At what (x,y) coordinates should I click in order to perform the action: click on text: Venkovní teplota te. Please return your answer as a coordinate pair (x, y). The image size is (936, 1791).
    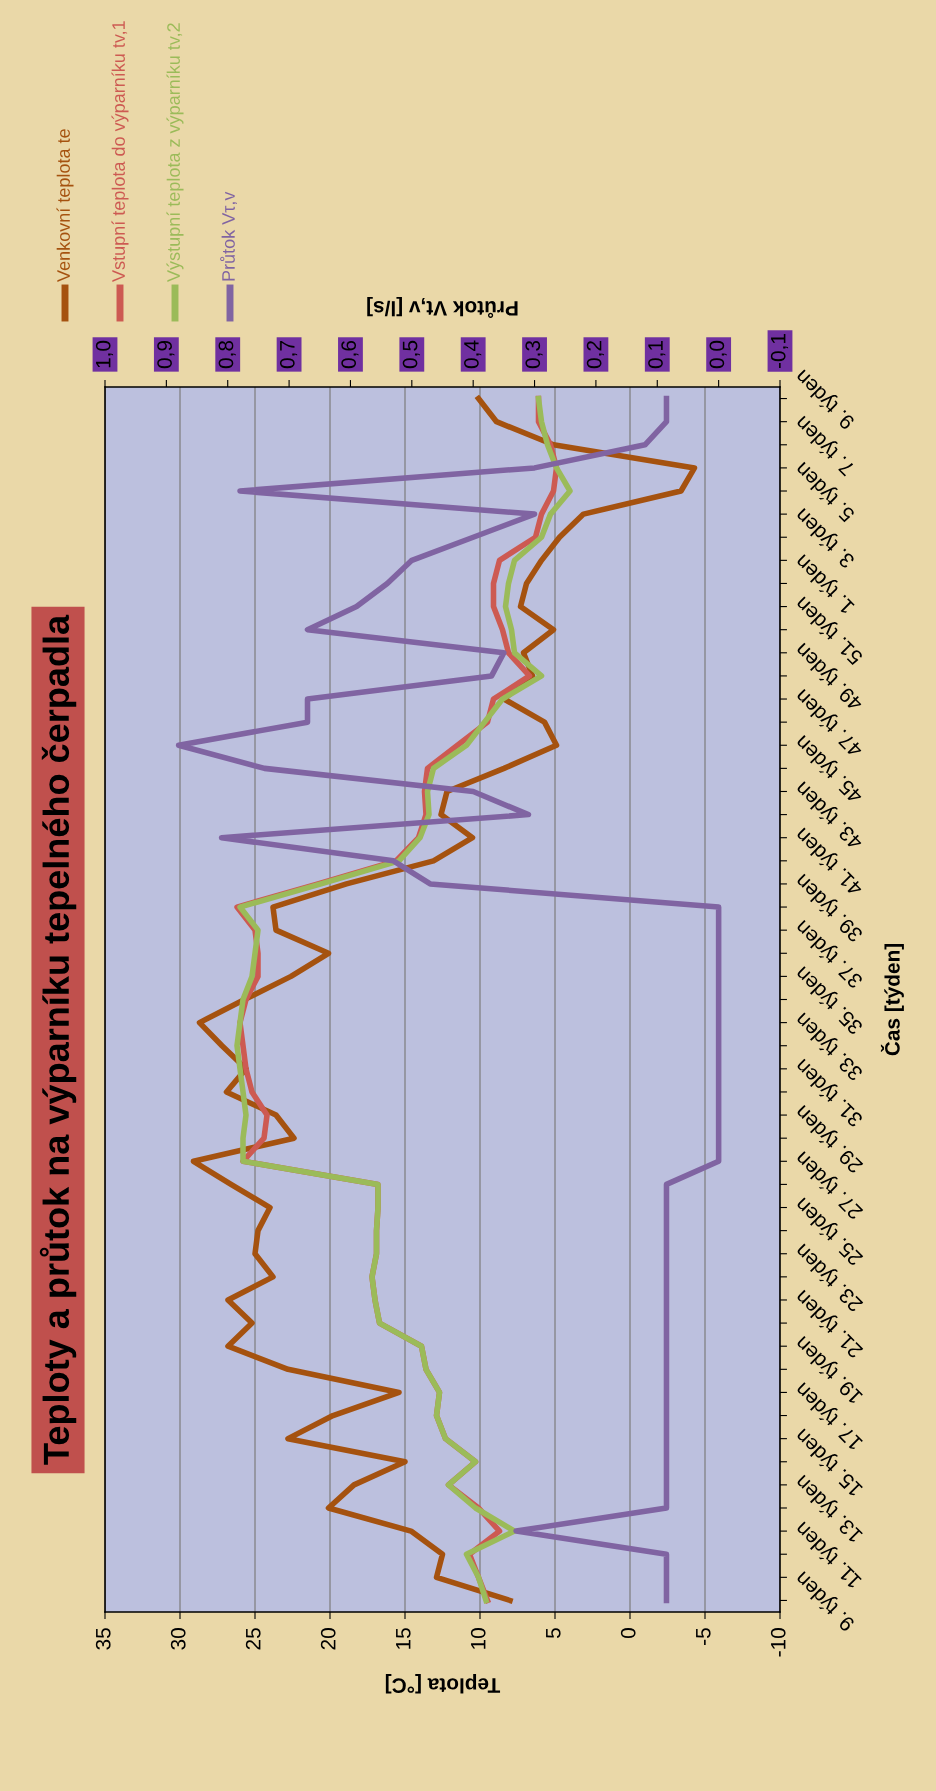
    Looking at the image, I should click on (65, 205).